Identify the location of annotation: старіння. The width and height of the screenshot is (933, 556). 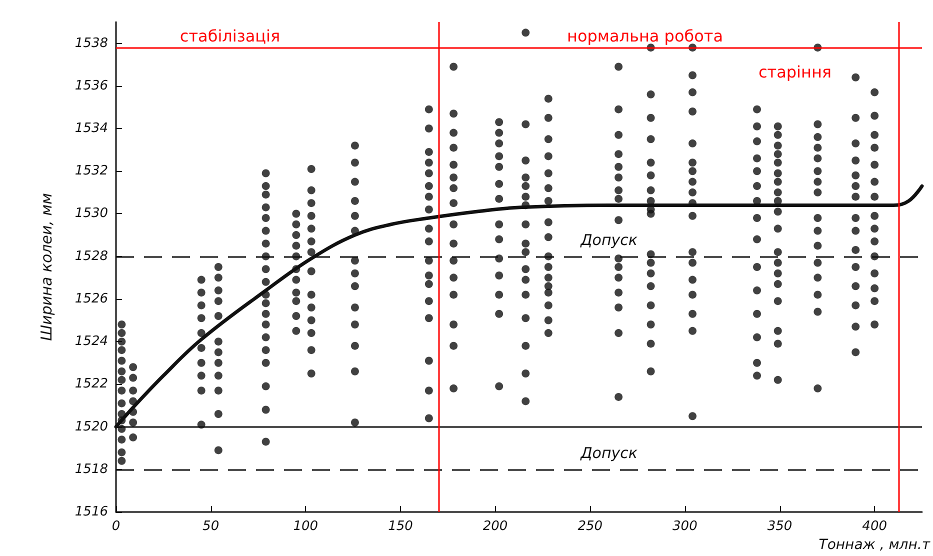
(795, 72).